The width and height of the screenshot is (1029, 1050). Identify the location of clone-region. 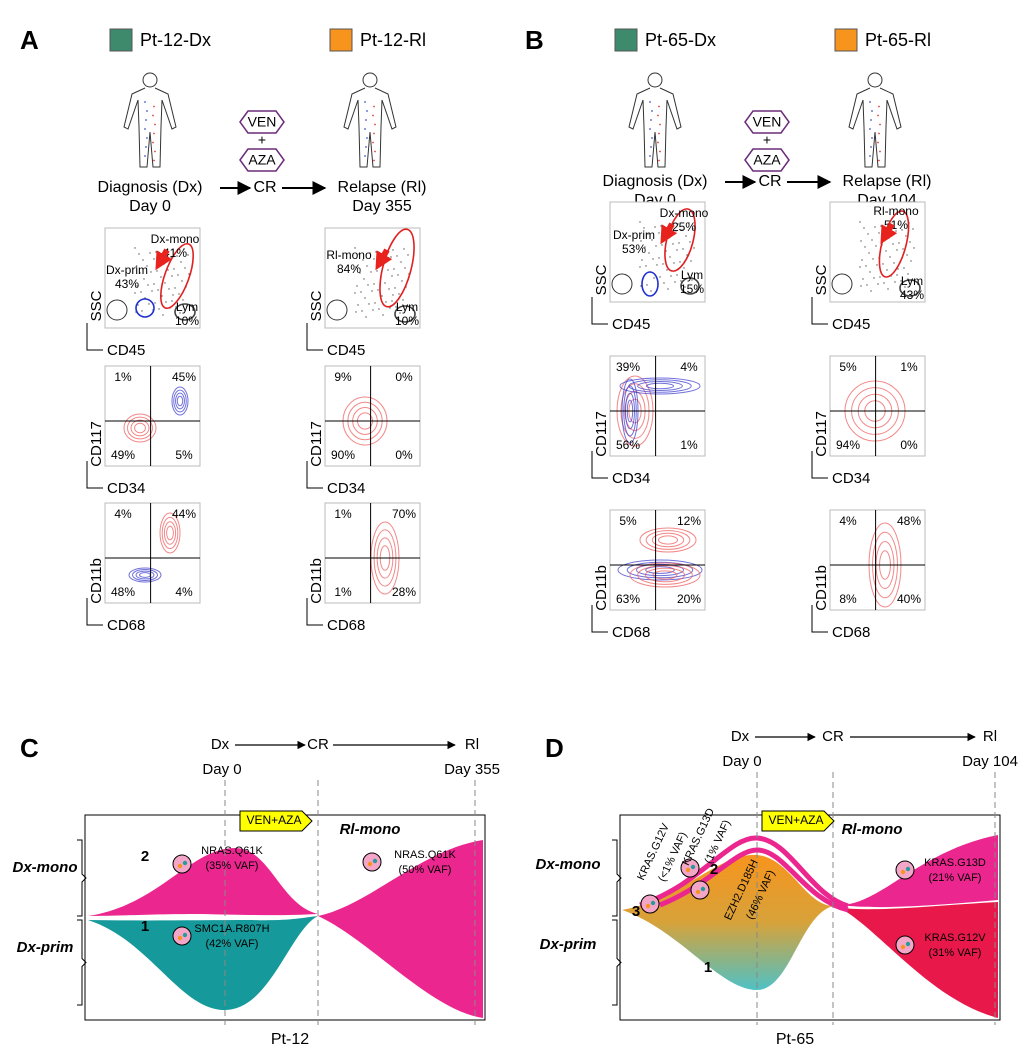
(919, 871).